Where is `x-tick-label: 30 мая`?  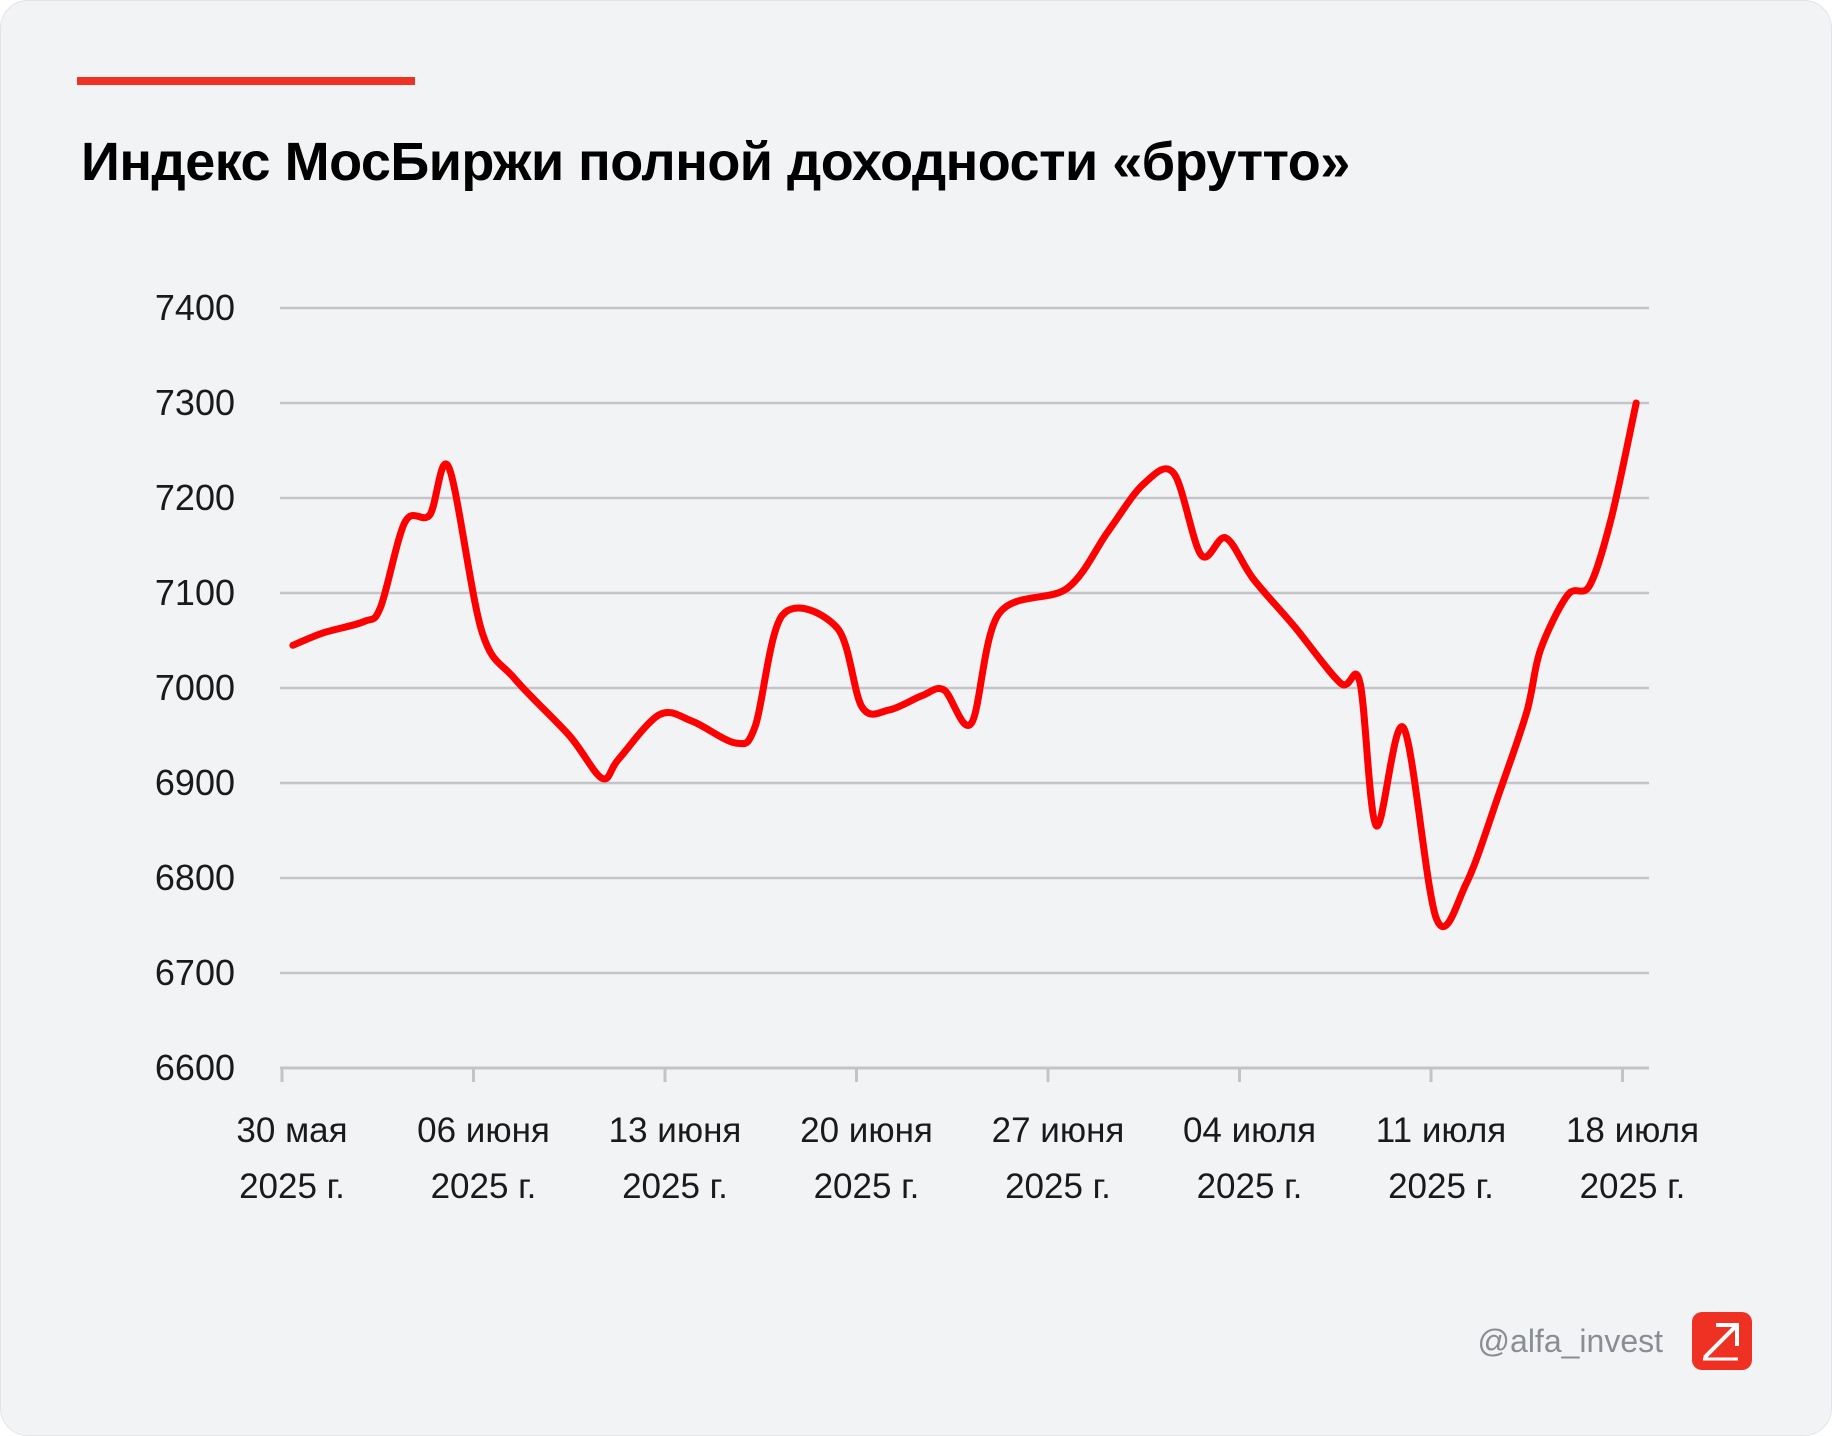 x-tick-label: 30 мая is located at coordinates (291, 1130).